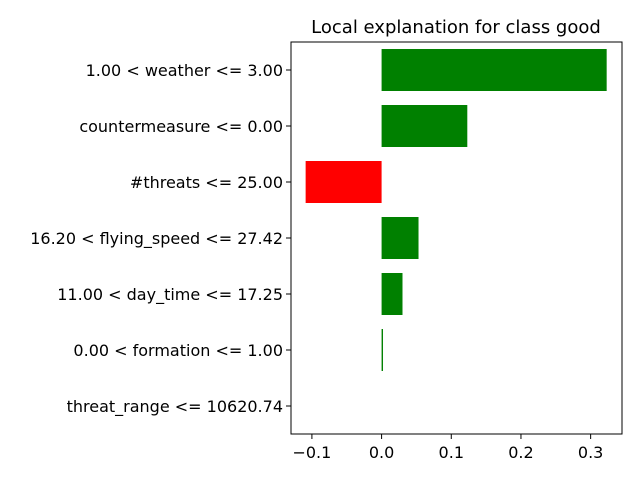  Describe the element at coordinates (590, 452) in the screenshot. I see `x-tick-label-4: 0.3` at that location.